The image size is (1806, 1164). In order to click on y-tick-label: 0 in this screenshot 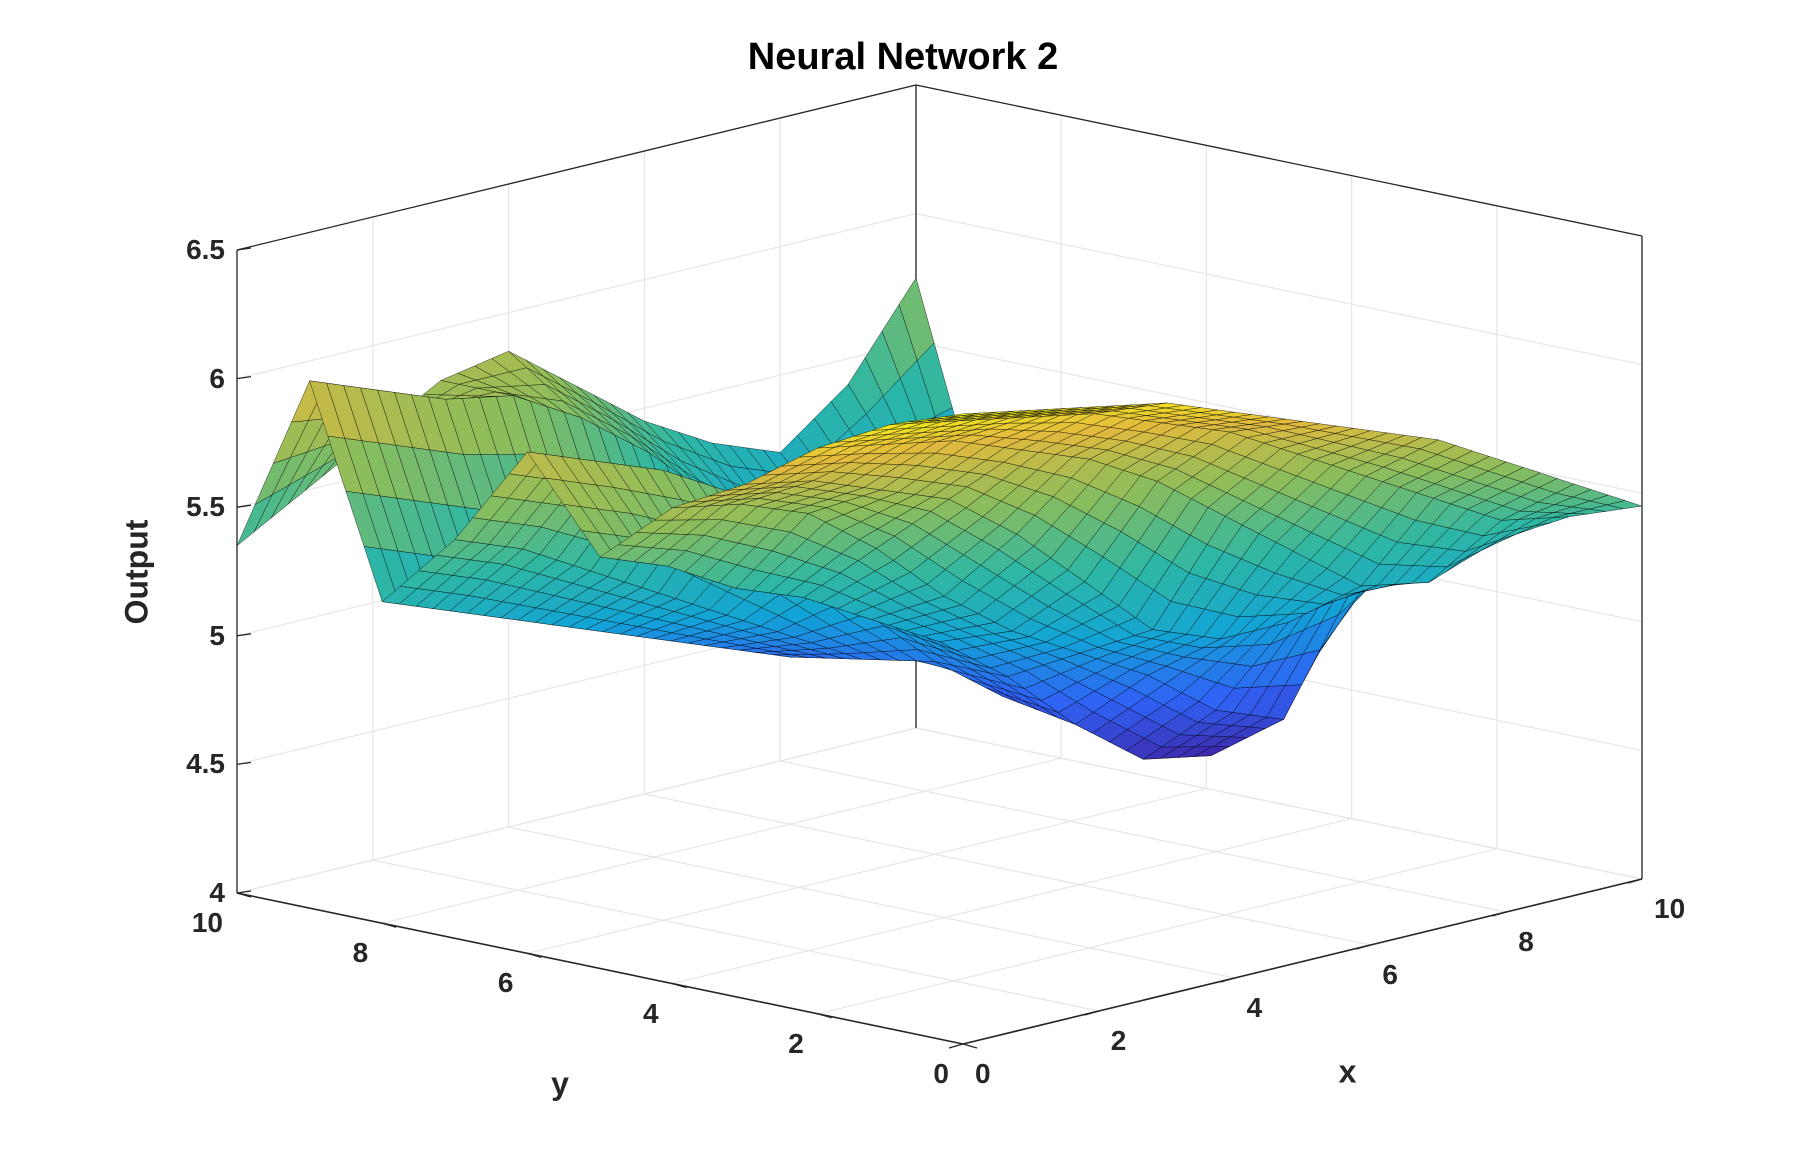, I will do `click(941, 1073)`.